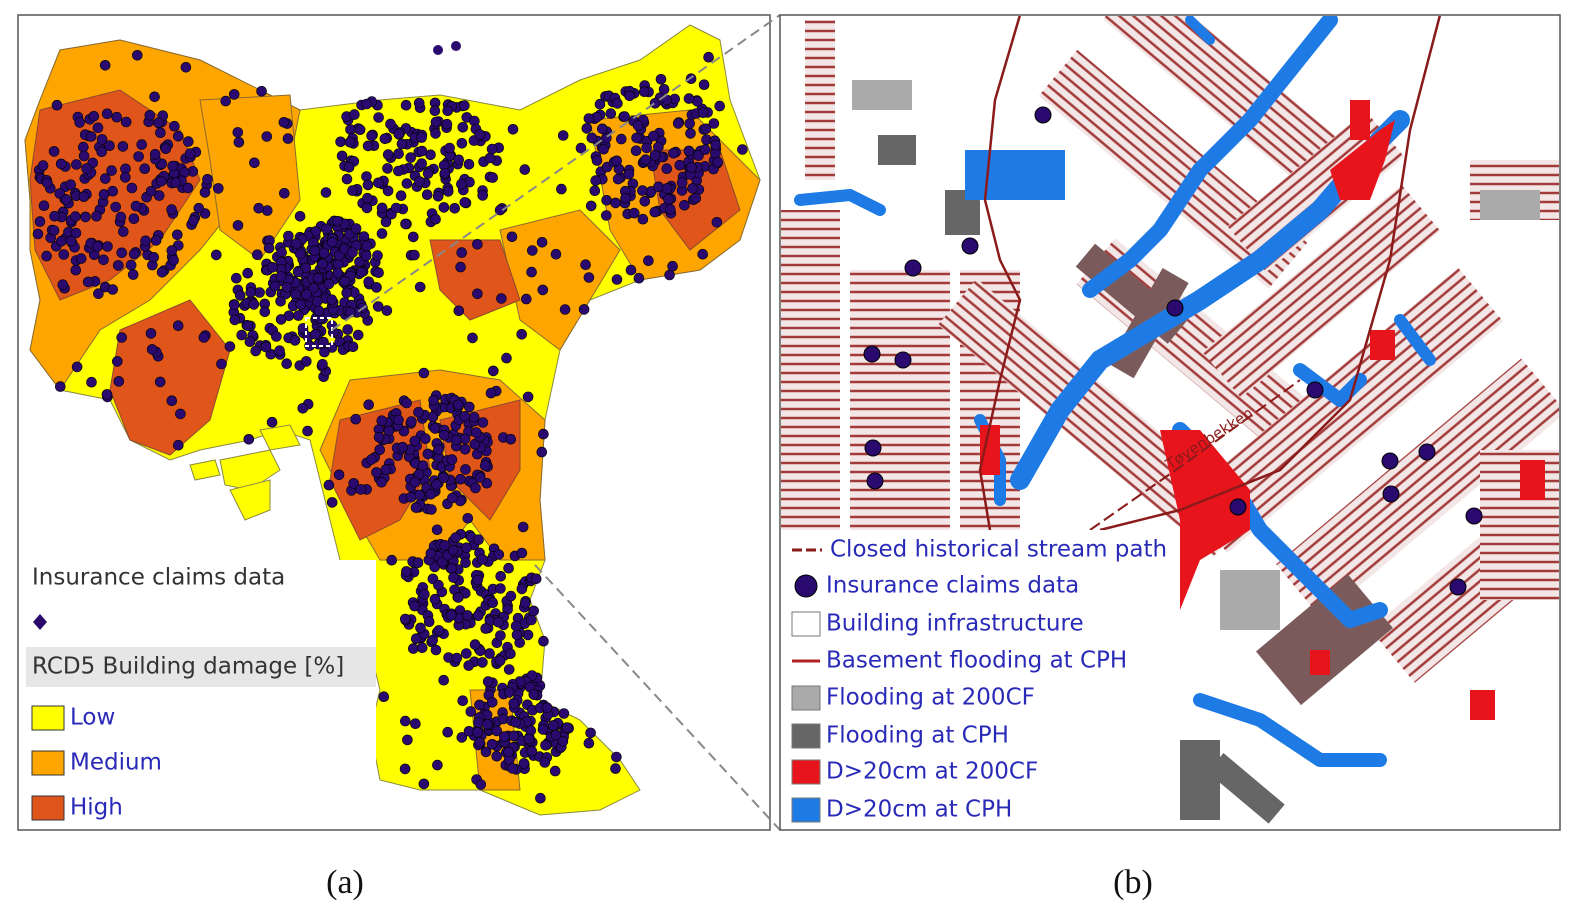 The width and height of the screenshot is (1578, 922). I want to click on basement-flooding-line, so click(1270, 274).